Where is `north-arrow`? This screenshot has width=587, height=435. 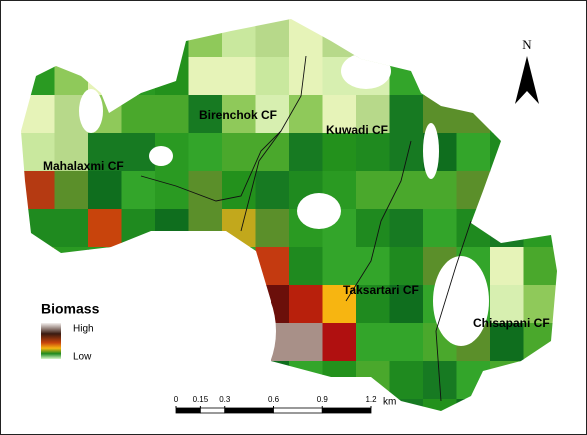 north-arrow is located at coordinates (527, 80).